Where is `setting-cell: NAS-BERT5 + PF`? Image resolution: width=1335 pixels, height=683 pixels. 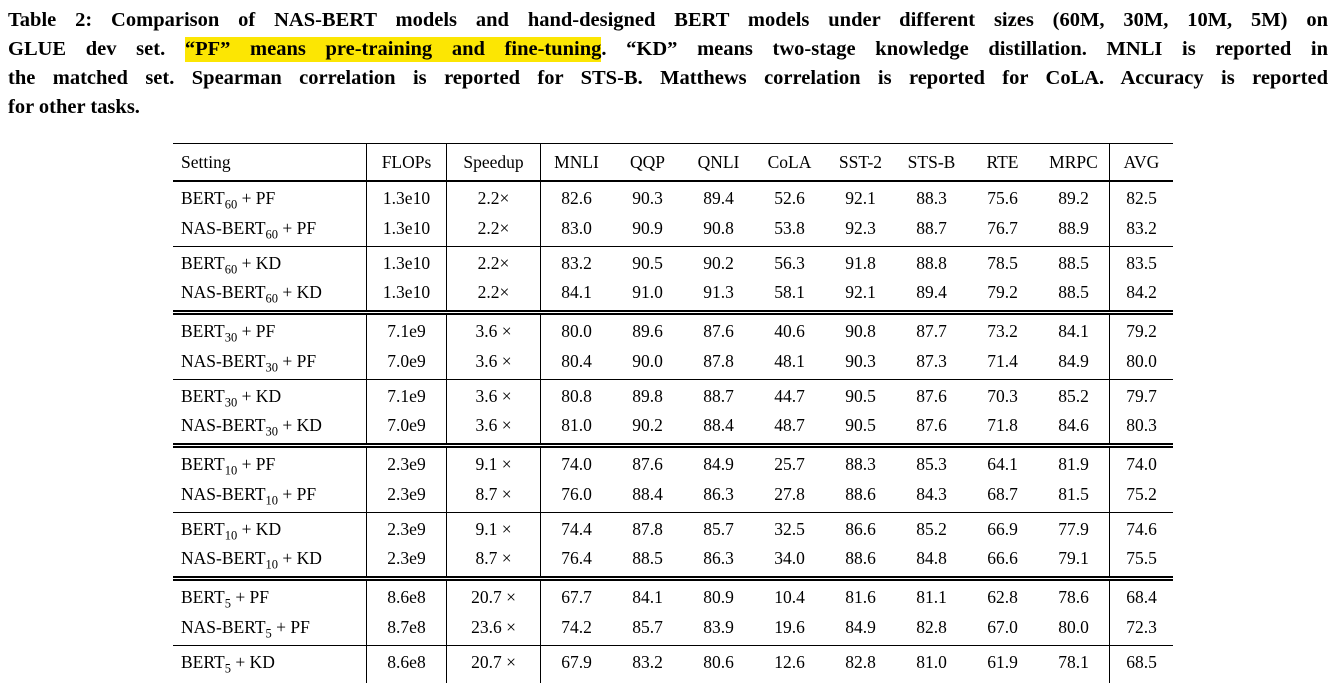 setting-cell: NAS-BERT5 + PF is located at coordinates (270, 628).